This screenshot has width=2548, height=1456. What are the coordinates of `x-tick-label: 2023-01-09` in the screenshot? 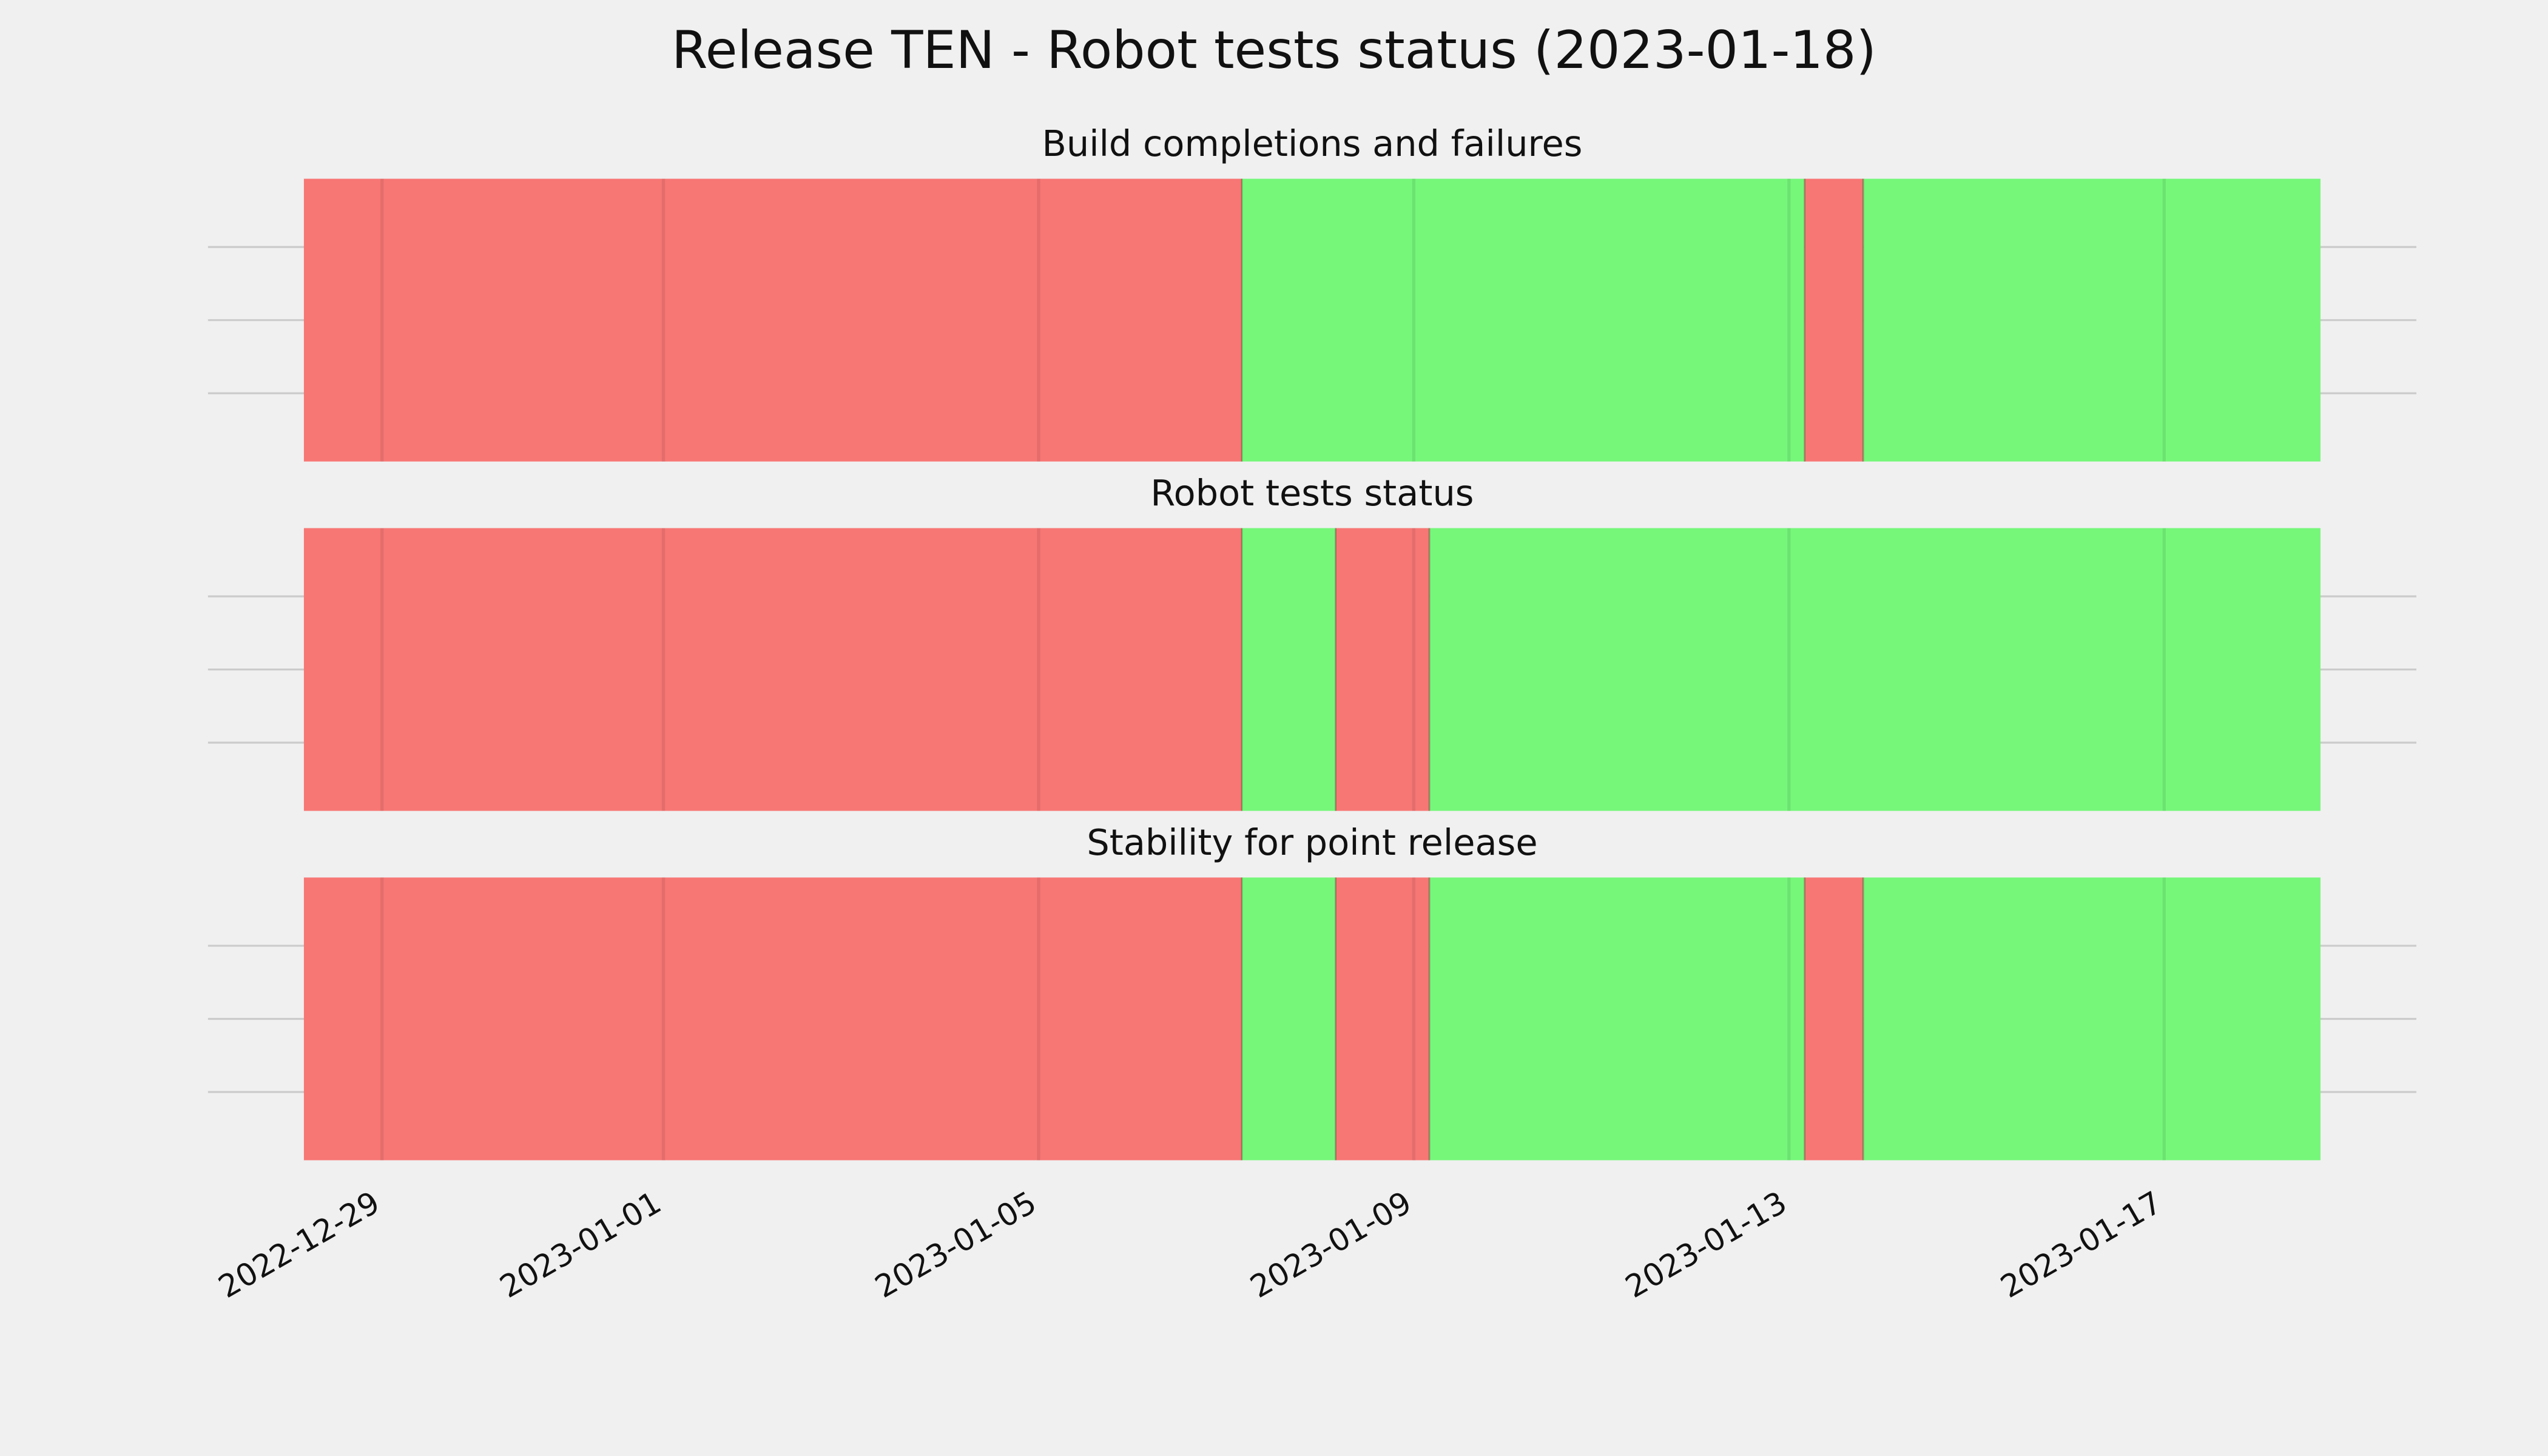 It's located at (1331, 1245).